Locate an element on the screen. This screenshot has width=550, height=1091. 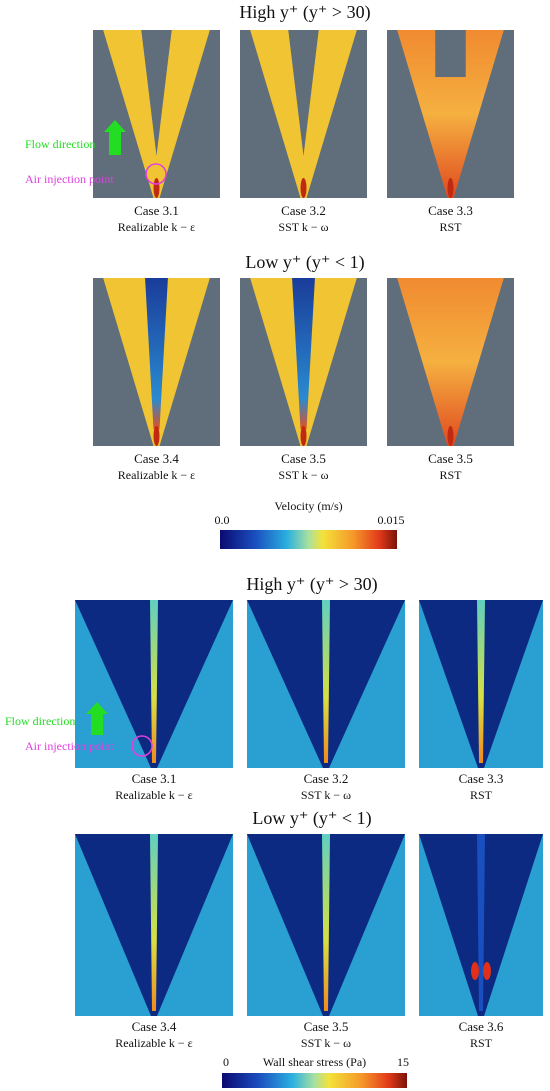
colorbar-min: 0 is located at coordinates (226, 1062).